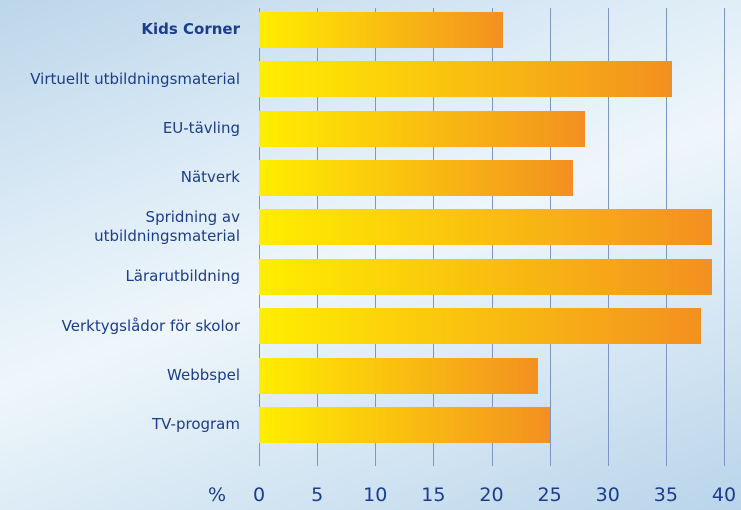 Image resolution: width=741 pixels, height=510 pixels. Describe the element at coordinates (201, 128) in the screenshot. I see `y-tick-label: EU-tävling` at that location.